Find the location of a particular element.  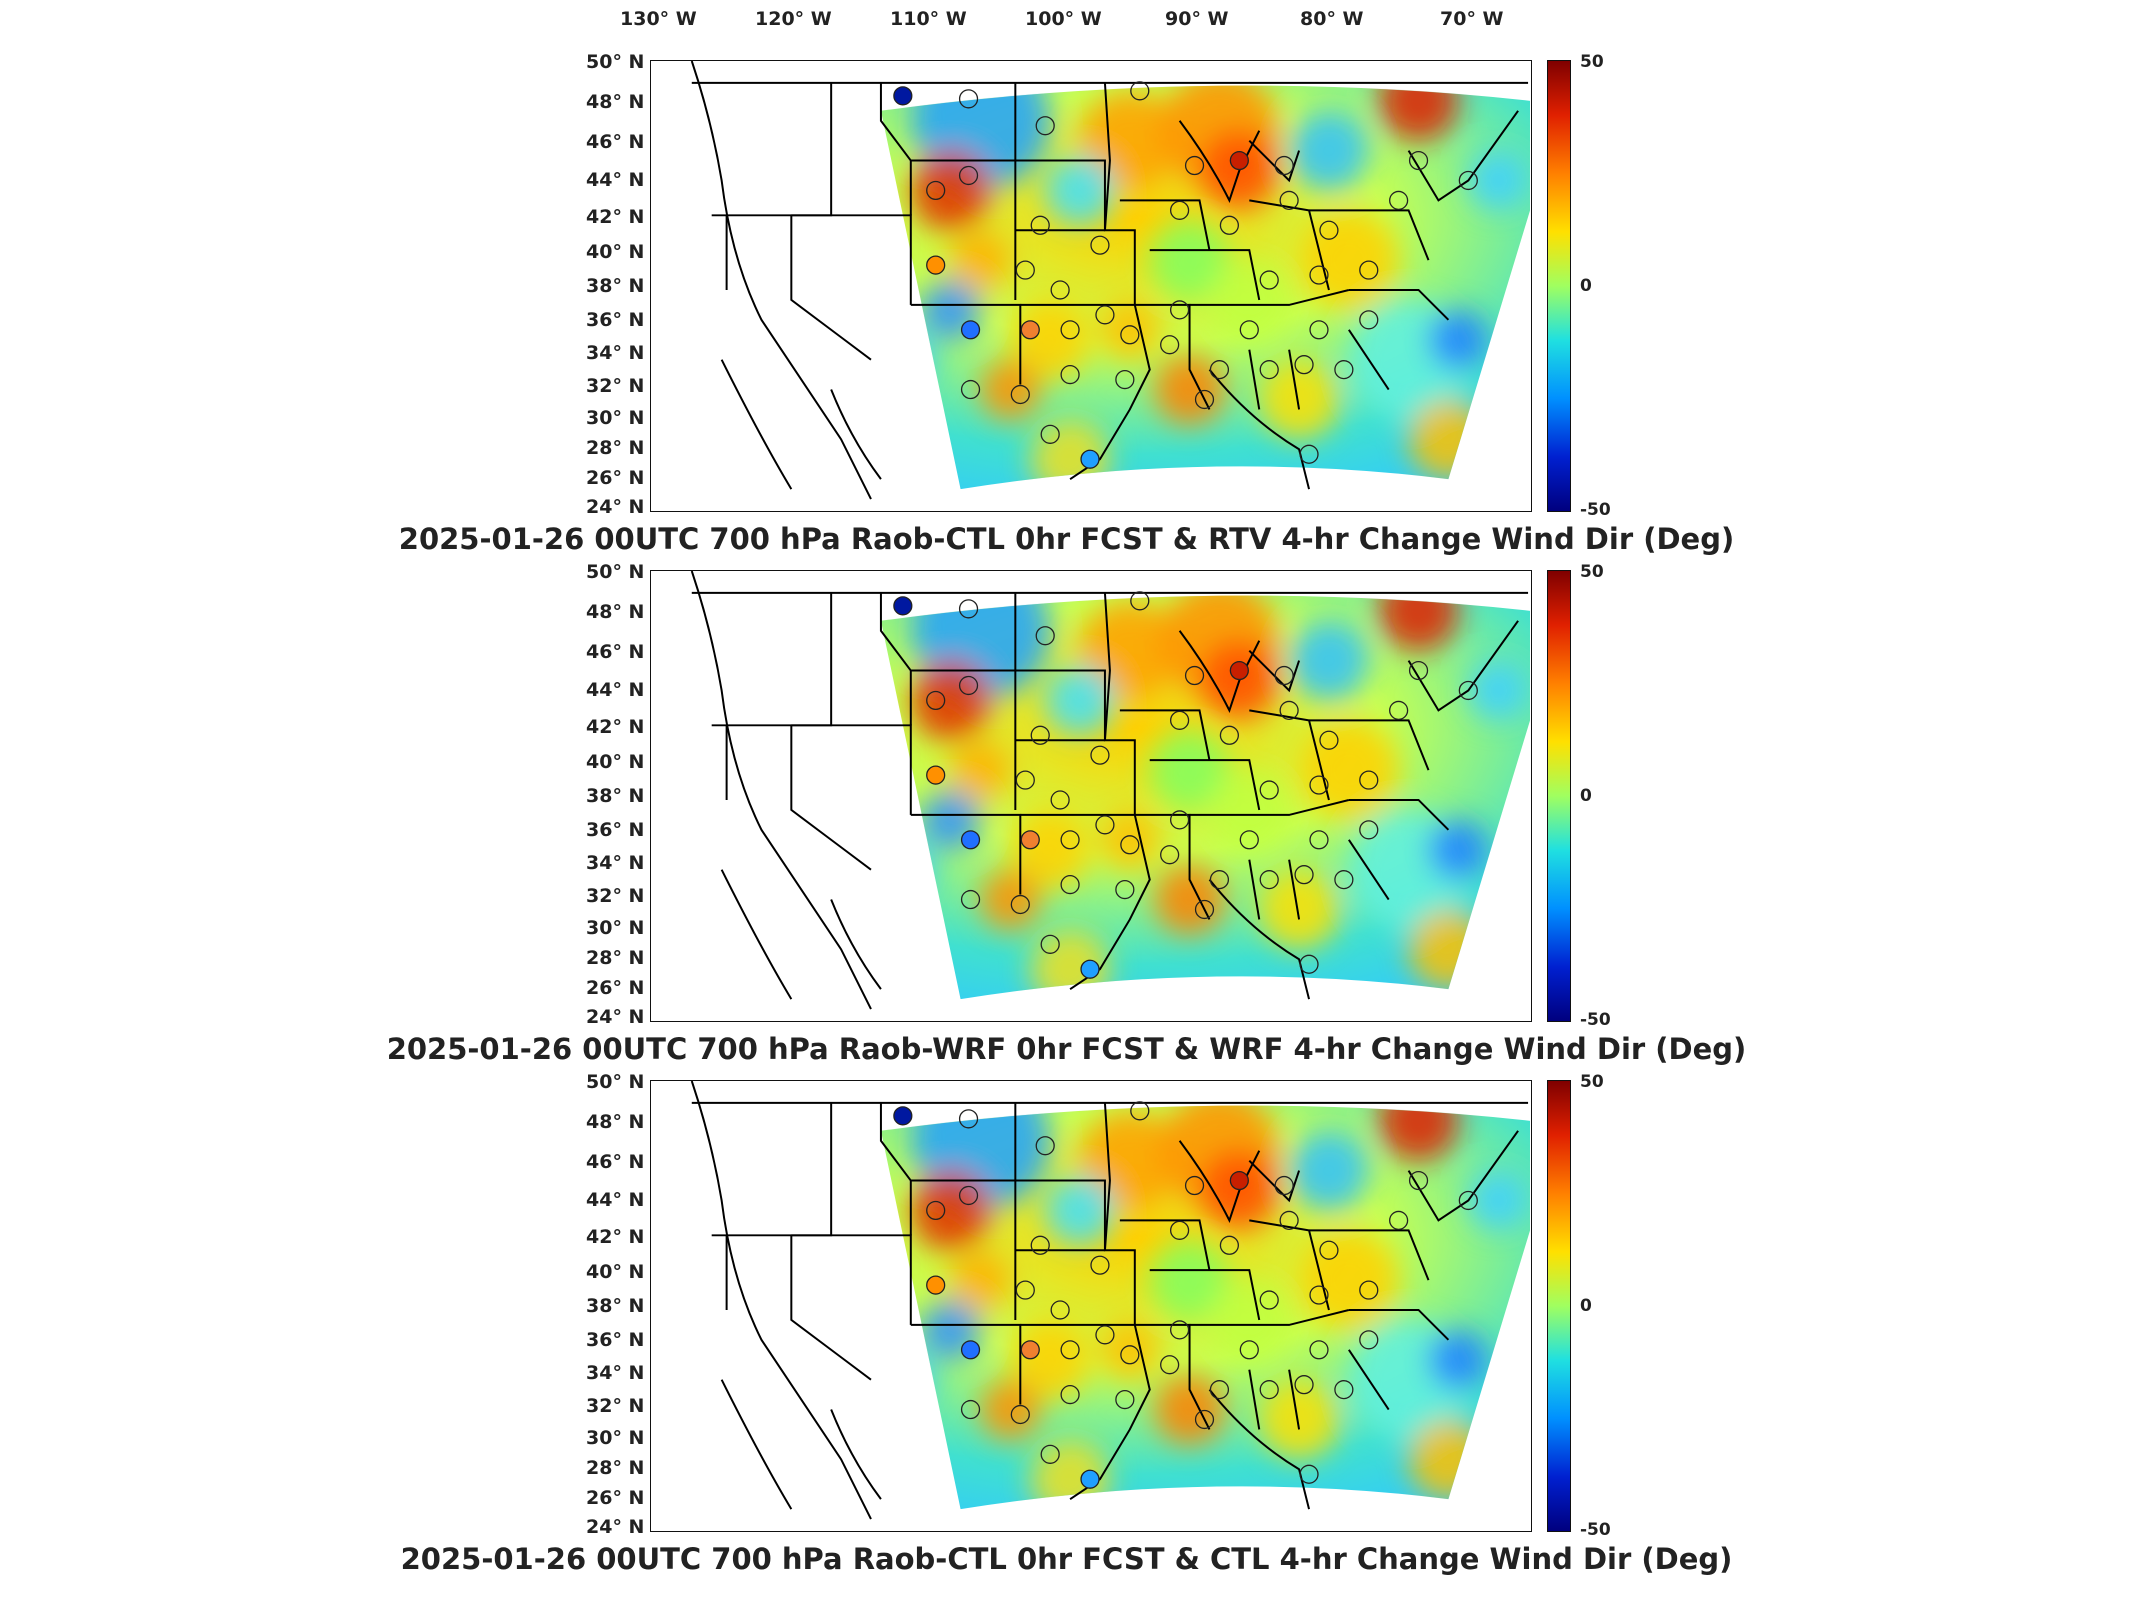

latitude-label: 32° N is located at coordinates (615, 386).